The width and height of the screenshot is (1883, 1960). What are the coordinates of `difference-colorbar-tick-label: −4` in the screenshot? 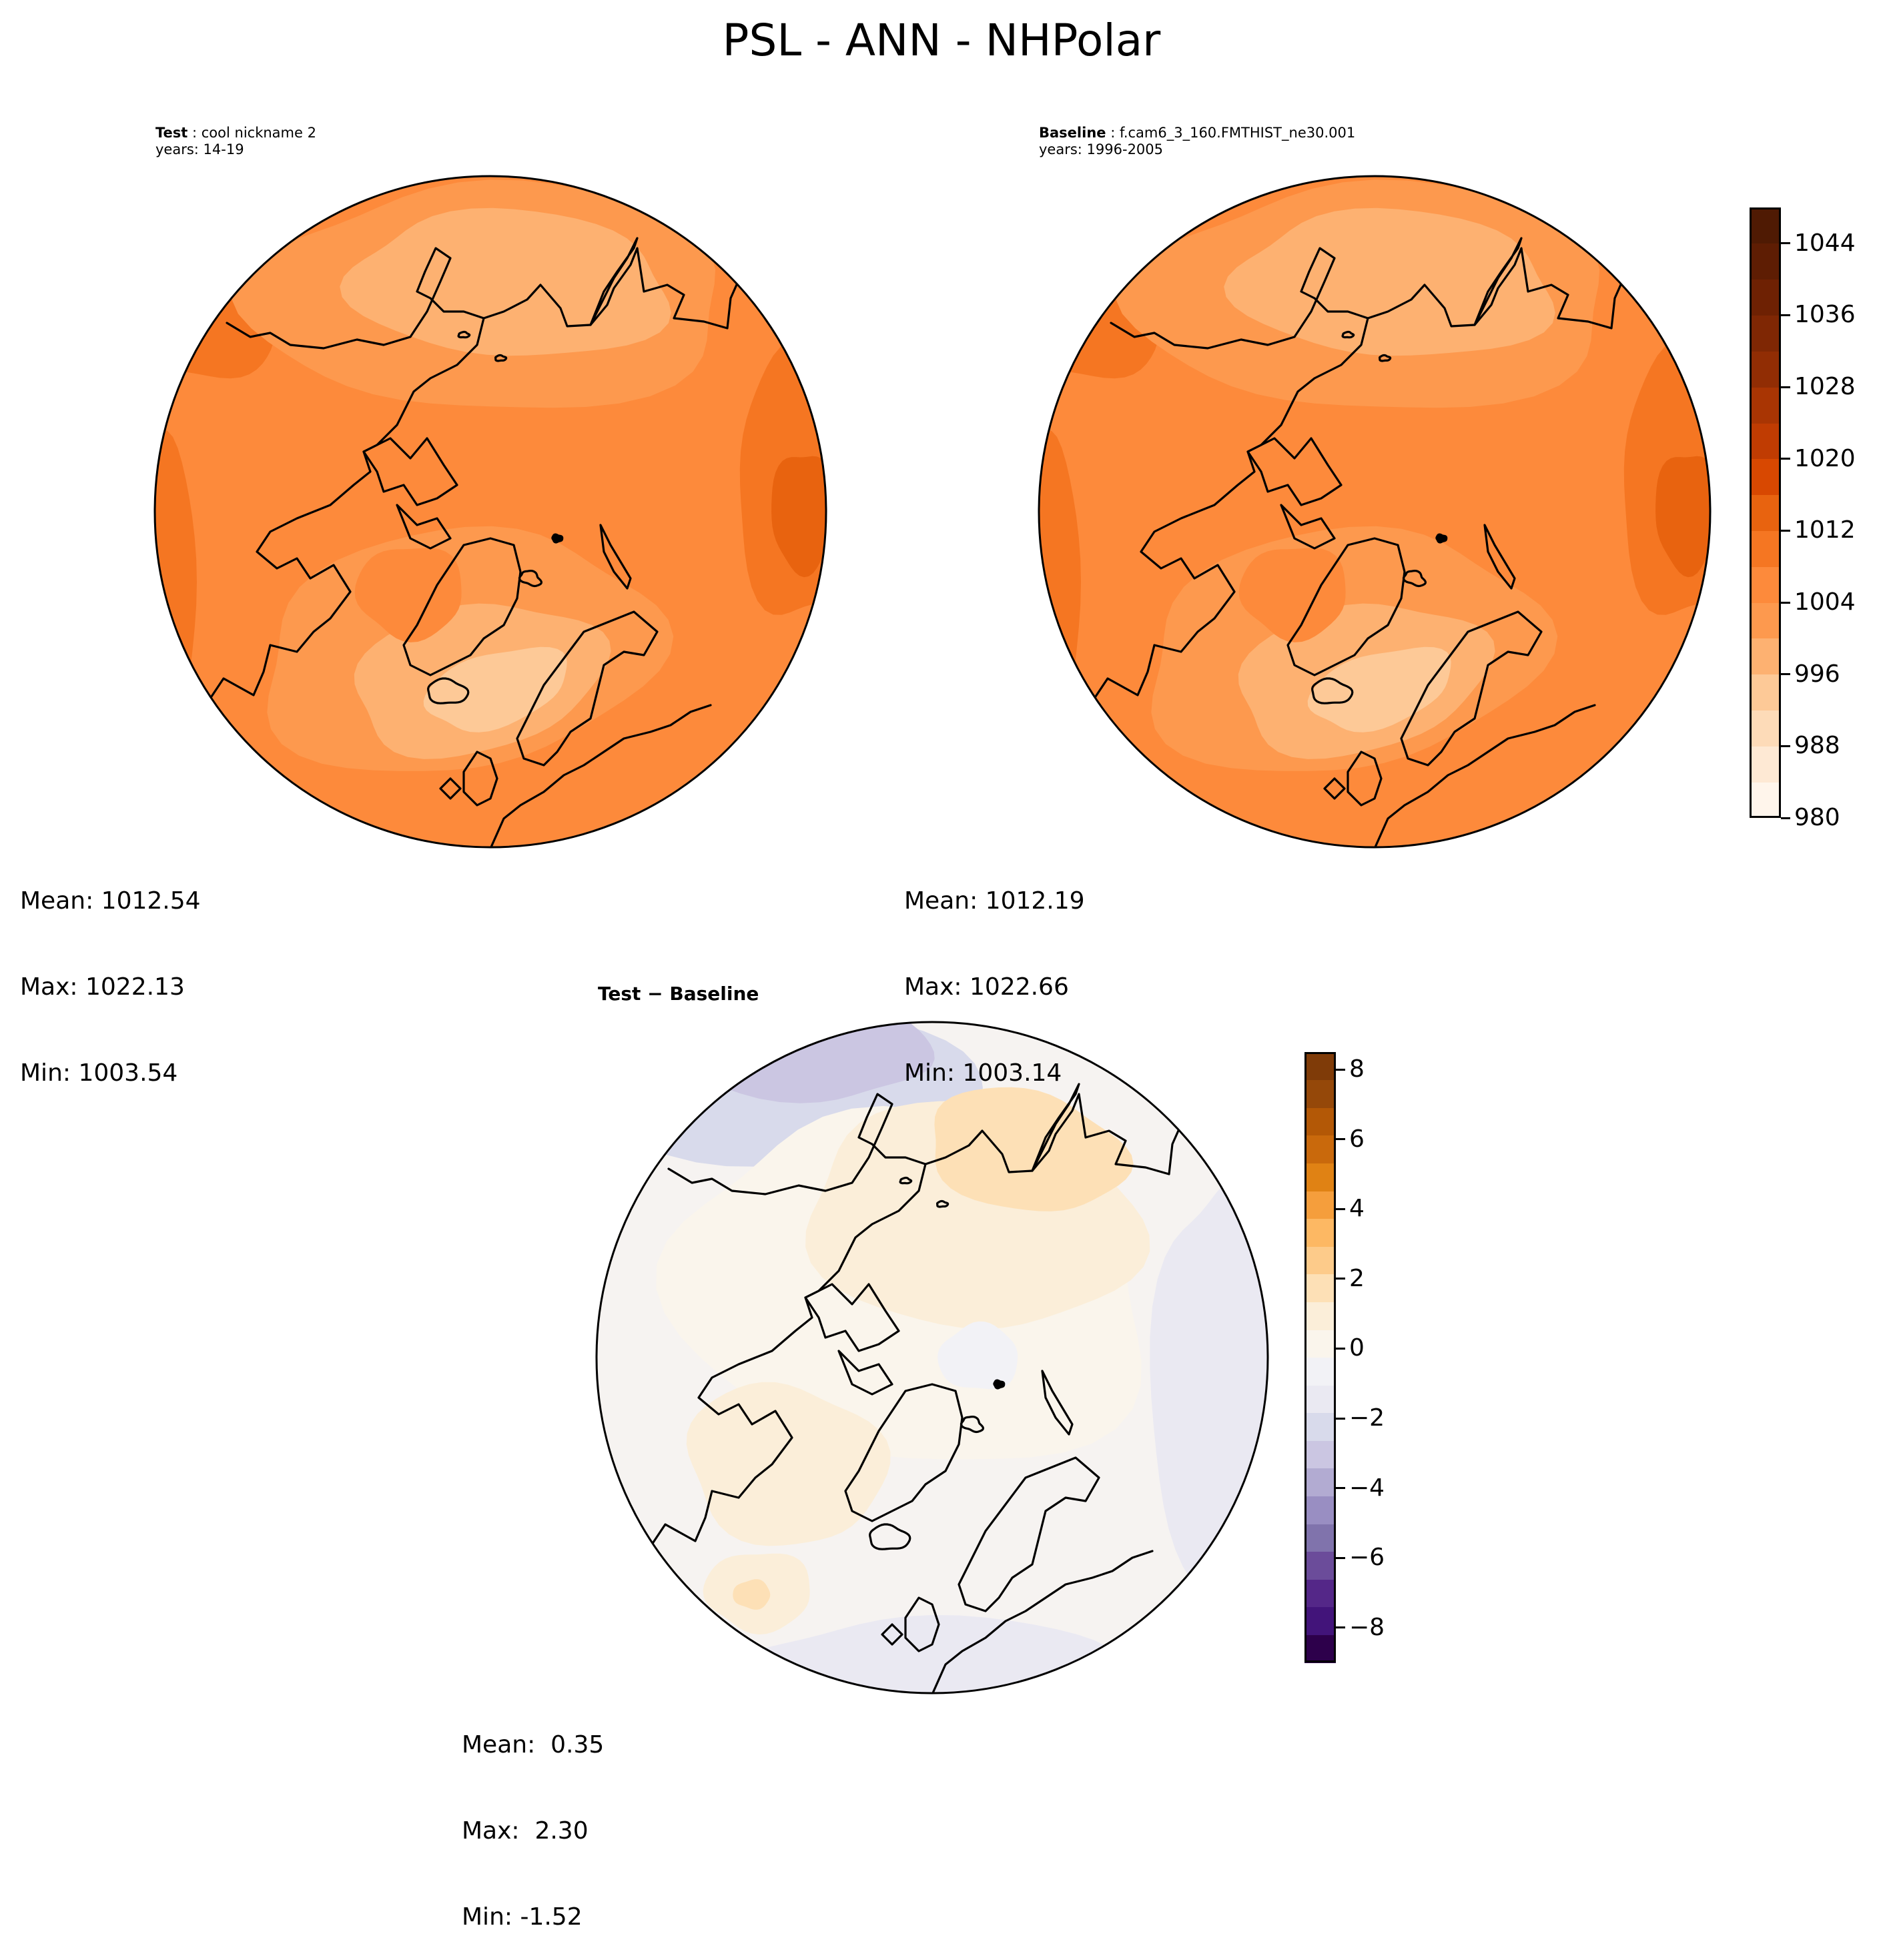 It's located at (1367, 1488).